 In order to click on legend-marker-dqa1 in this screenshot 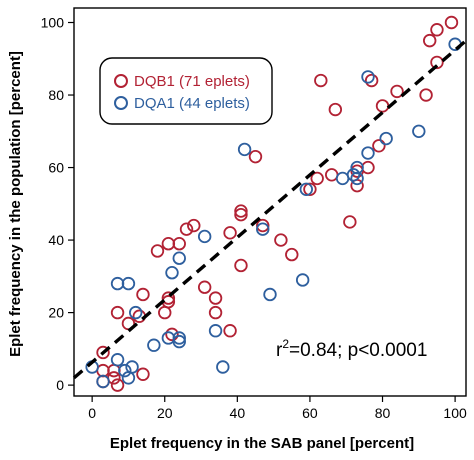, I will do `click(121, 103)`.